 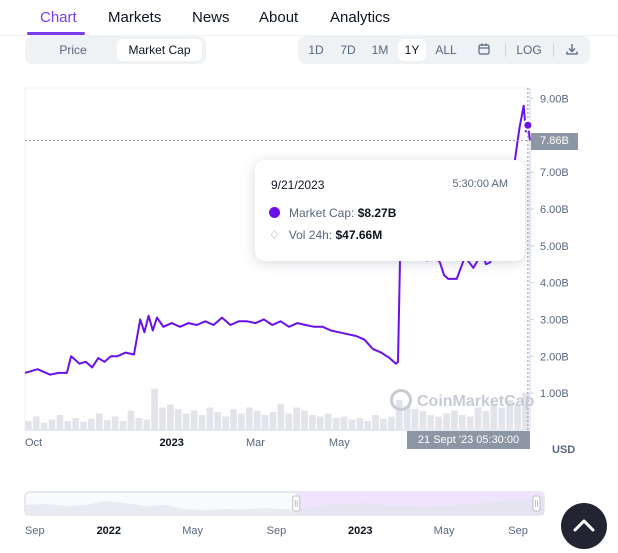 I want to click on navigator-area, so click(x=284, y=505).